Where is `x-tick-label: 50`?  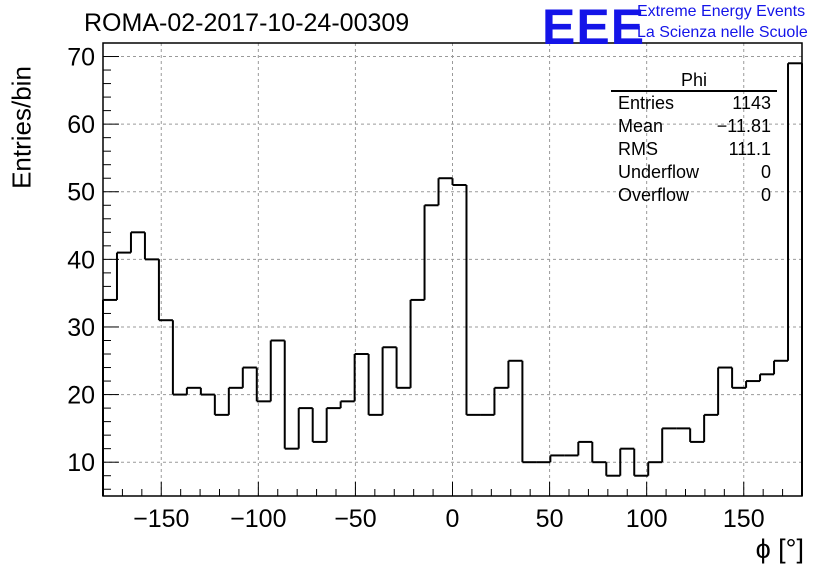 x-tick-label: 50 is located at coordinates (550, 519).